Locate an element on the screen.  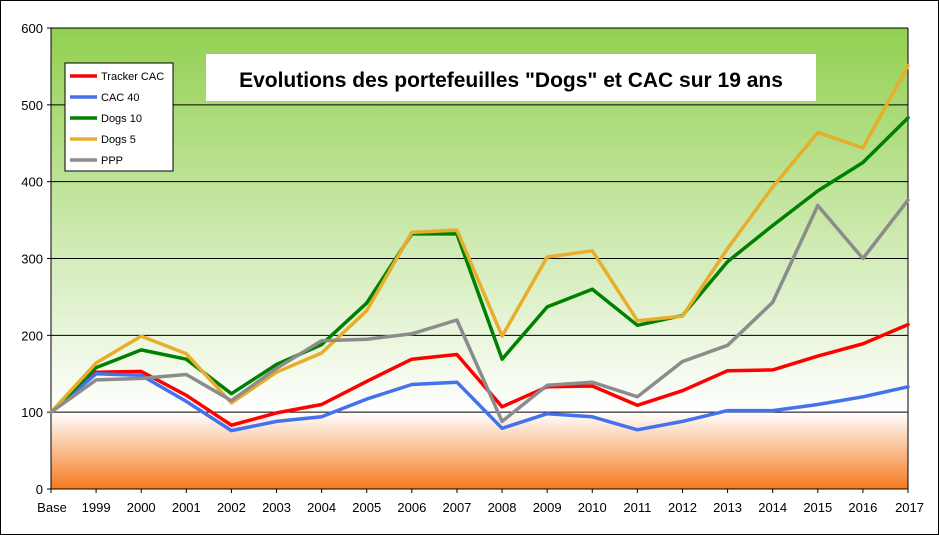
legend: Tracker CAC CAC 40 Dogs 10 Dogs 5 PPP is located at coordinates (119, 117).